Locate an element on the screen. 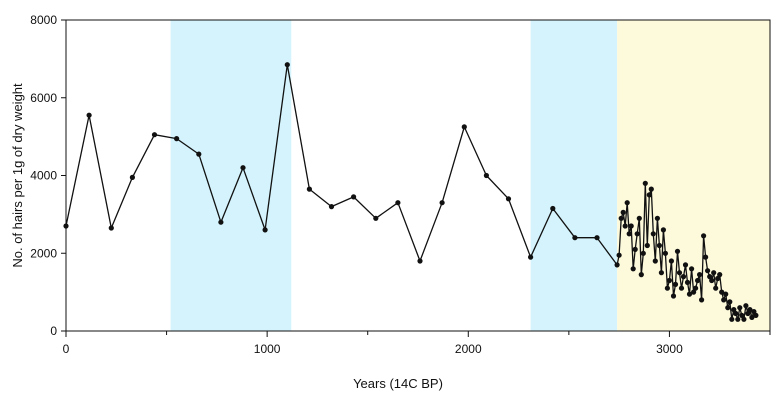 This screenshot has height=400, width=780. x-tick-label: 1000 is located at coordinates (267, 349).